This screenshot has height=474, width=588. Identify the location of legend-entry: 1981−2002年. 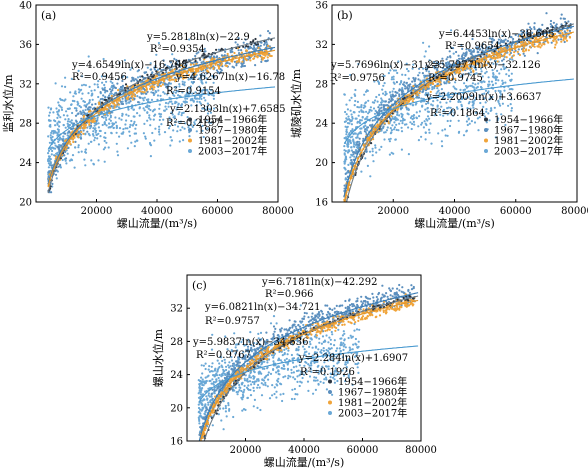
(232, 140).